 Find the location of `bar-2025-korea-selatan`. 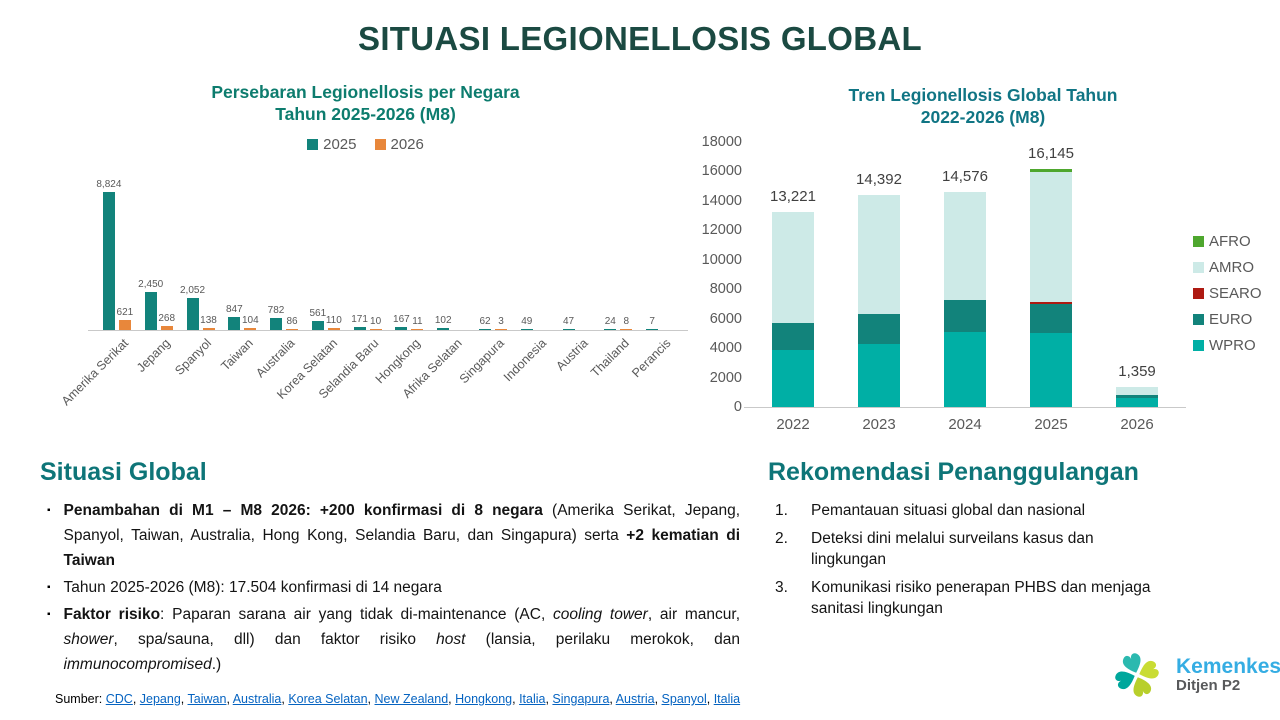

bar-2025-korea-selatan is located at coordinates (317, 325).